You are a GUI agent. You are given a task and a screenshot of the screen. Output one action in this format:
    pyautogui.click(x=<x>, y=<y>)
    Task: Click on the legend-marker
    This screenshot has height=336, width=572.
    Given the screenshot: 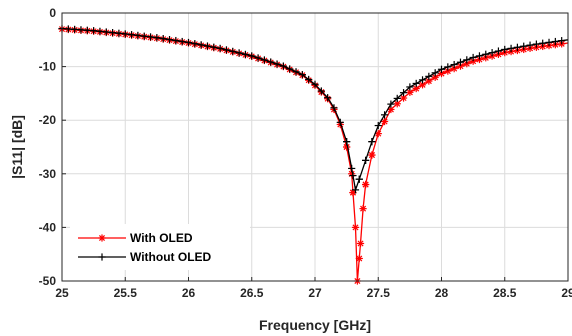 What is the action you would take?
    pyautogui.click(x=102, y=238)
    